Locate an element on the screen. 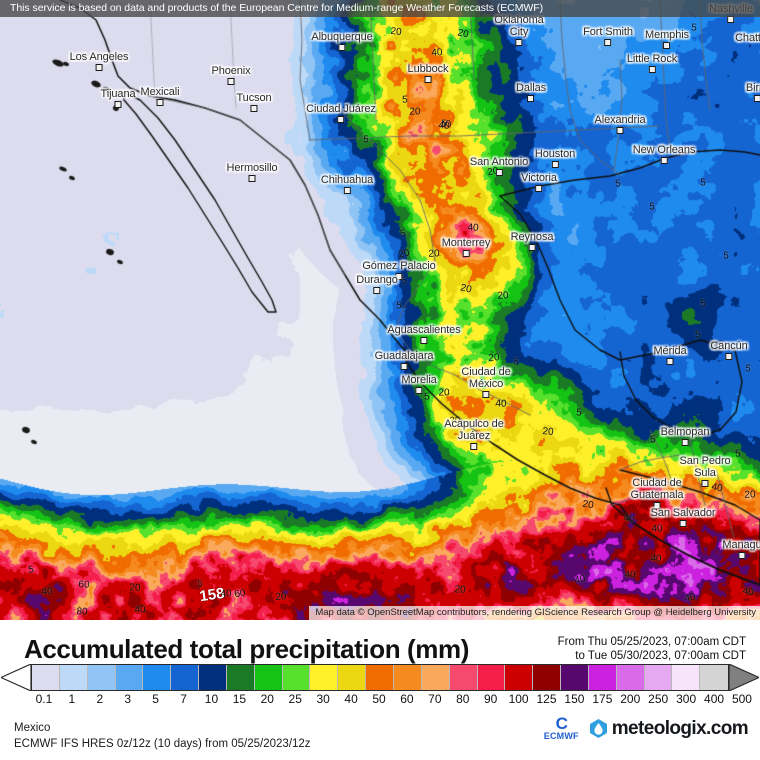  city-label: Cancún is located at coordinates (729, 350).